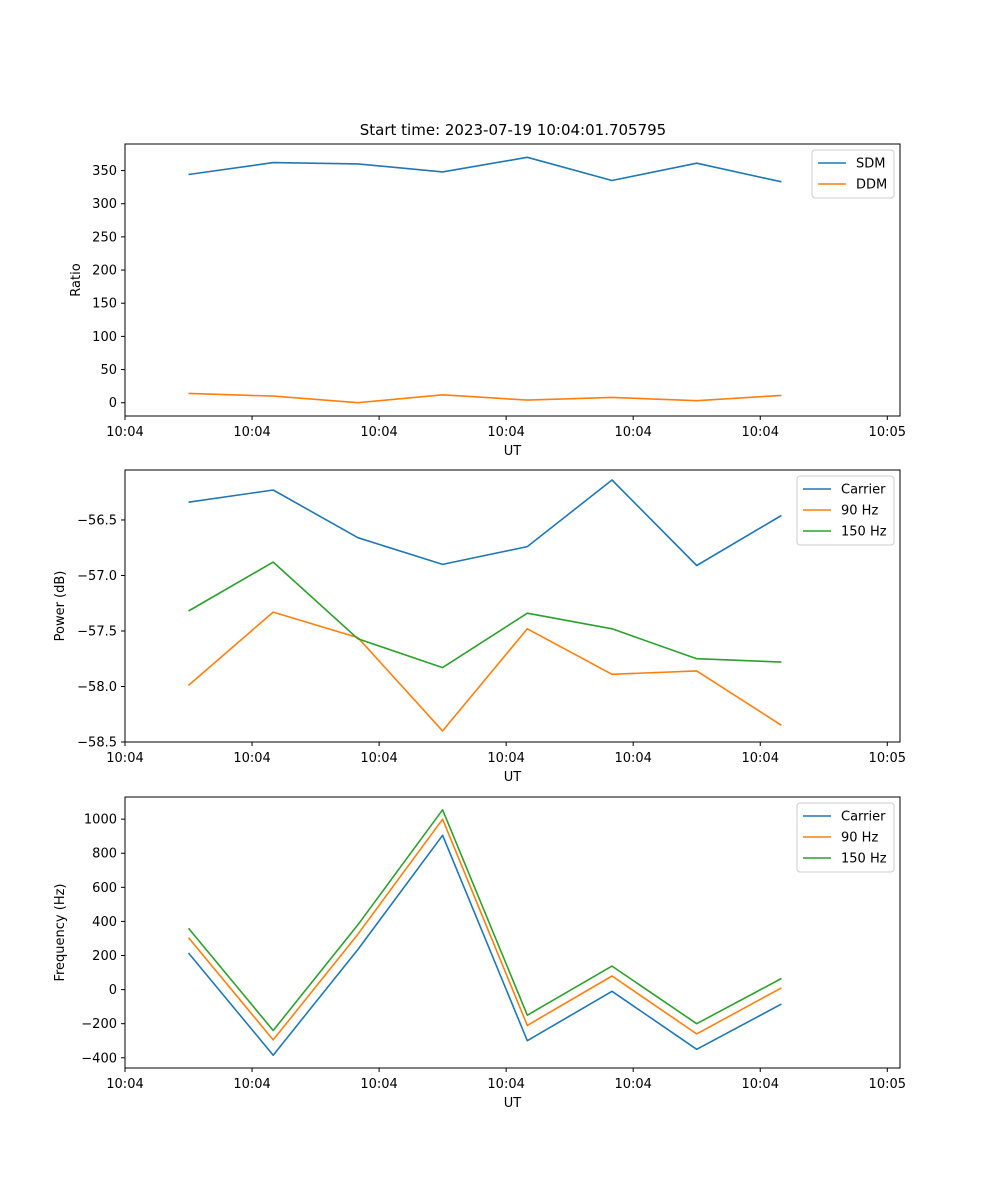  Describe the element at coordinates (104, 171) in the screenshot. I see `y-tick-label: 350` at that location.